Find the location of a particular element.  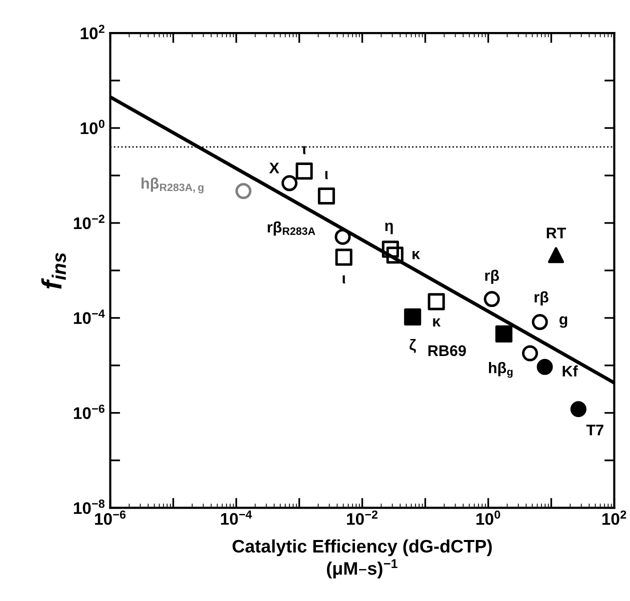

annotation: g is located at coordinates (563, 322).